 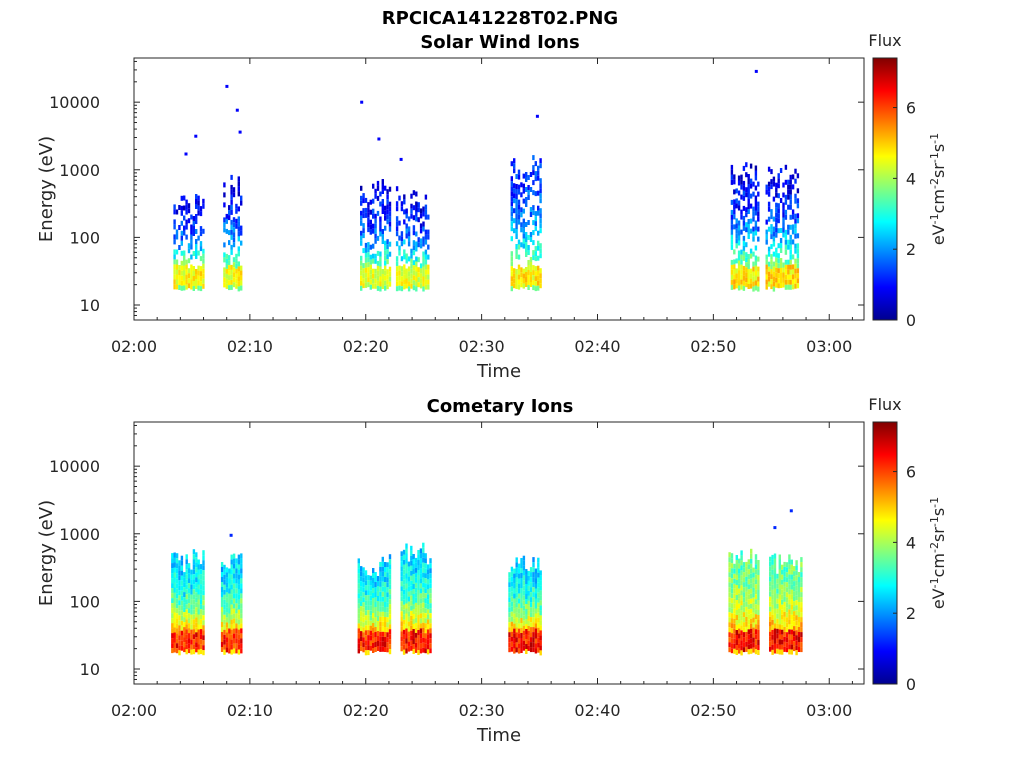 What do you see at coordinates (134, 710) in the screenshot?
I see `x-tick-label: 02:00` at bounding box center [134, 710].